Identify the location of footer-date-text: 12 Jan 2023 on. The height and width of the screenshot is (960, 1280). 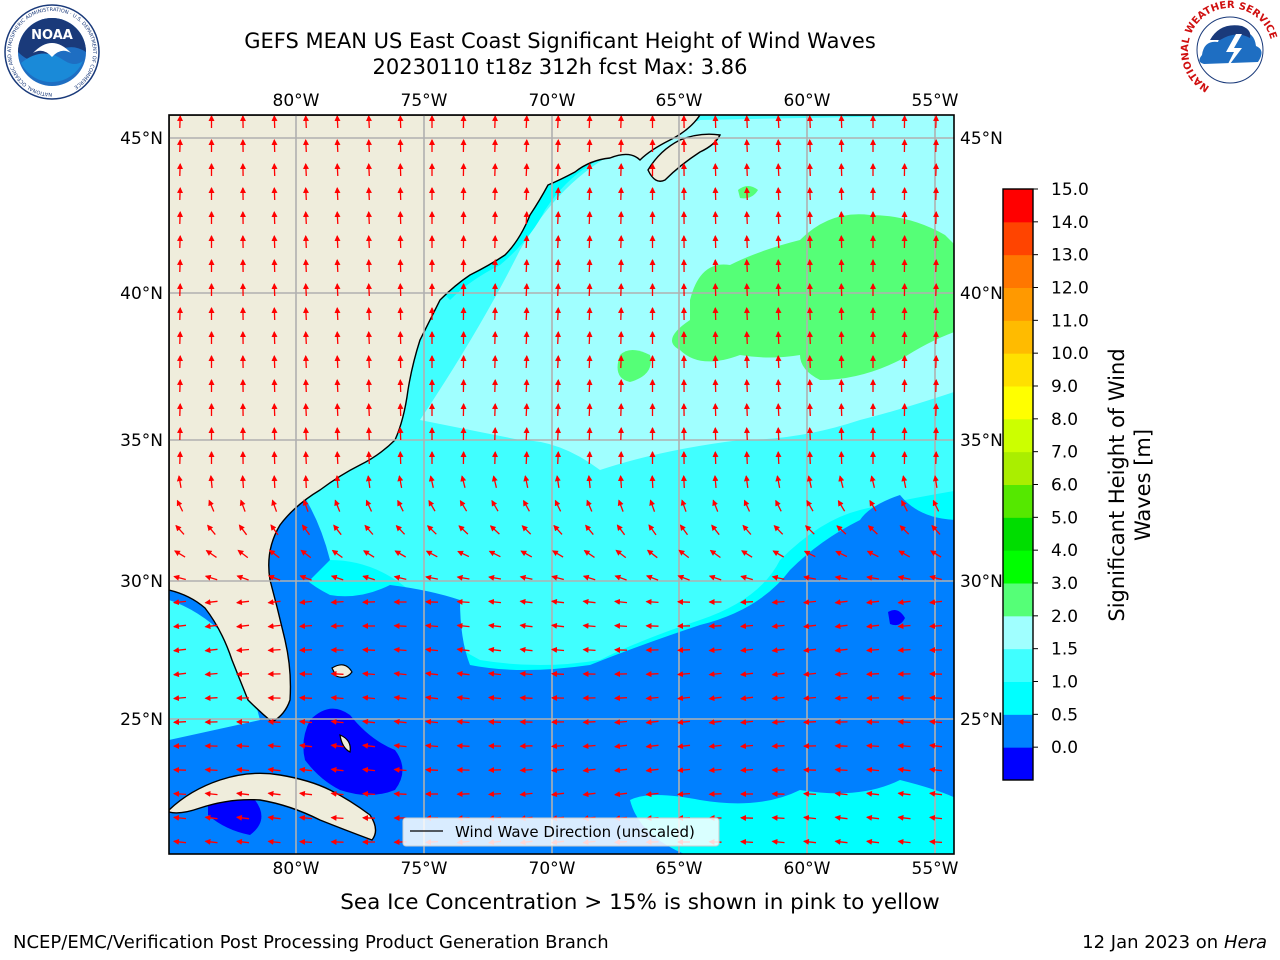
(1153, 942).